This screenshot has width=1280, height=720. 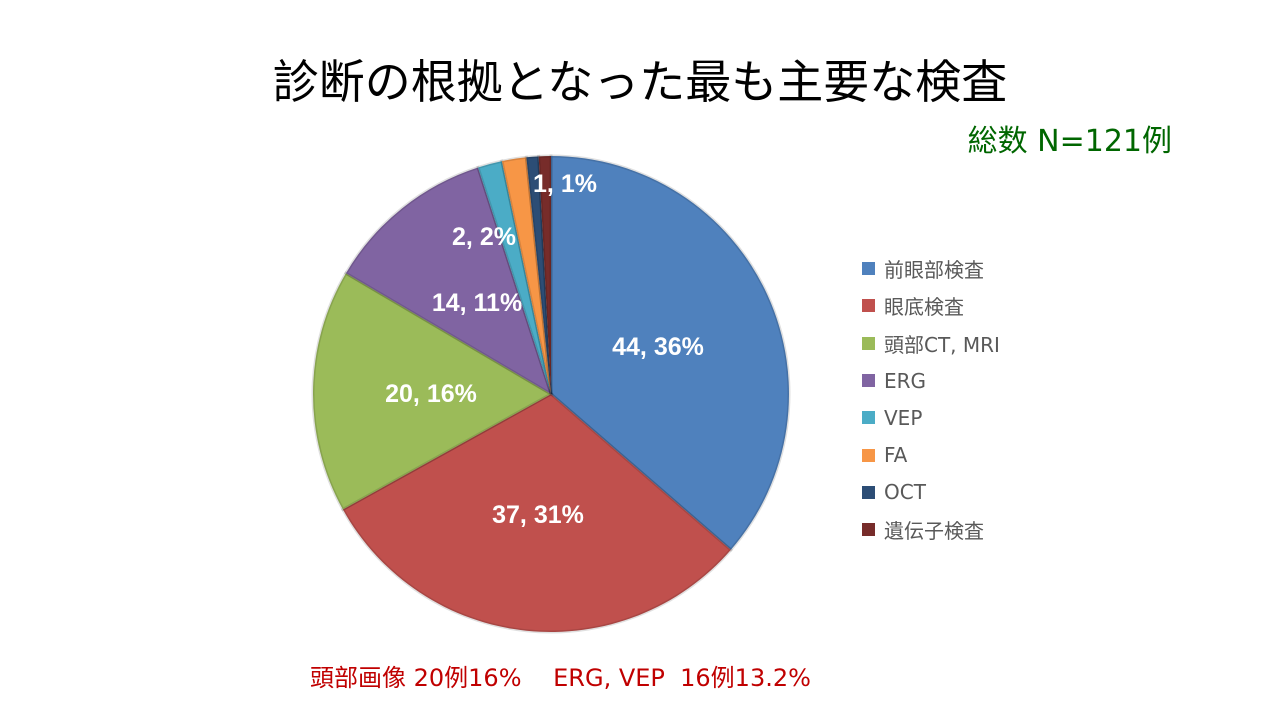 I want to click on legend-label: 頭部CT, MRI, so click(x=942, y=344).